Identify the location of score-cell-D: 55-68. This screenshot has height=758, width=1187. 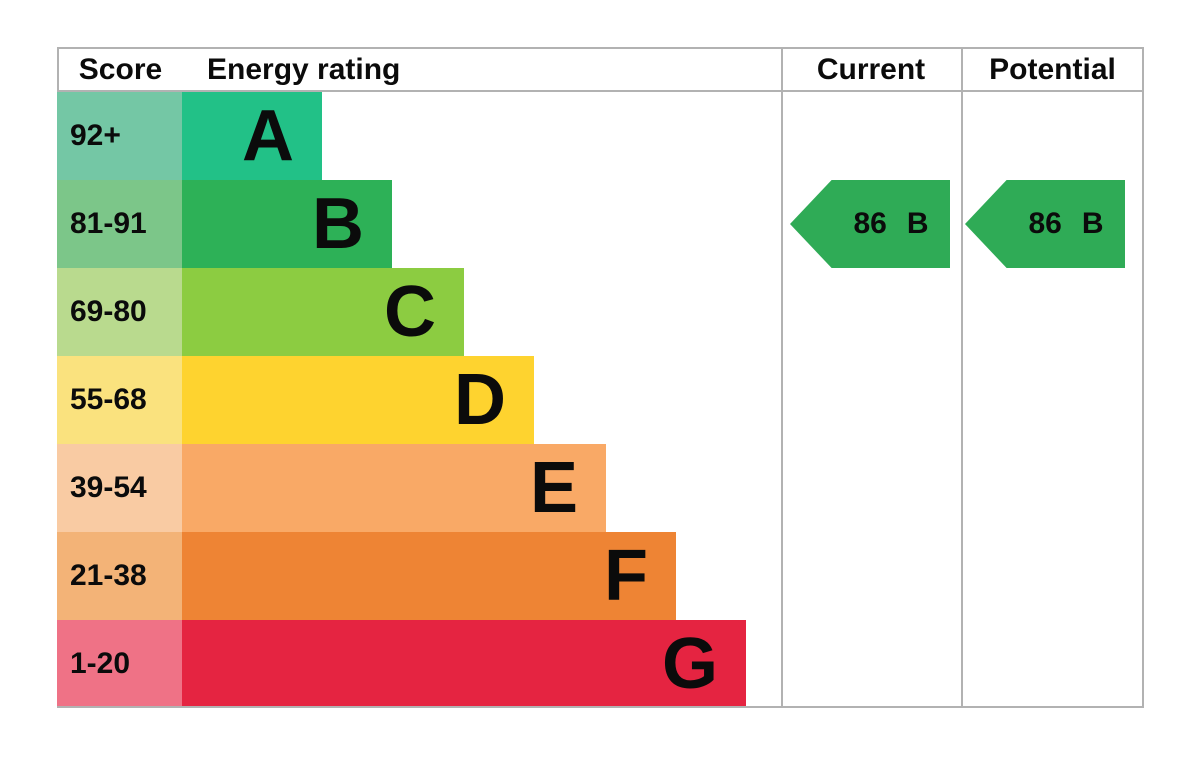
(119, 400).